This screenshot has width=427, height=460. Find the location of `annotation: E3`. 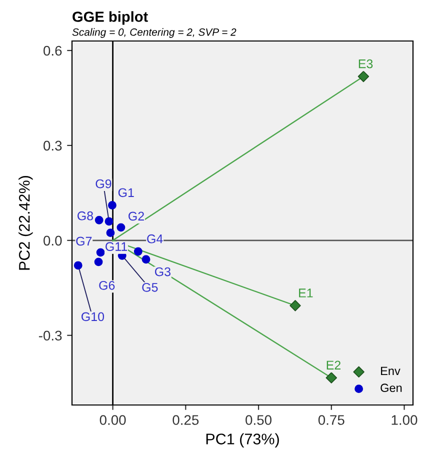

annotation: E3 is located at coordinates (365, 63).